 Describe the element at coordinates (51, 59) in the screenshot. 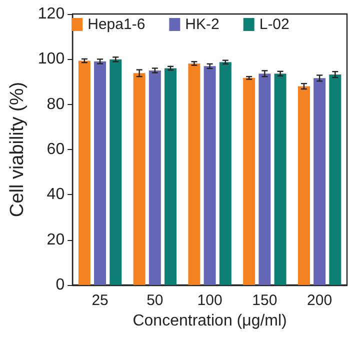

I see `y-tick-label: 100` at that location.